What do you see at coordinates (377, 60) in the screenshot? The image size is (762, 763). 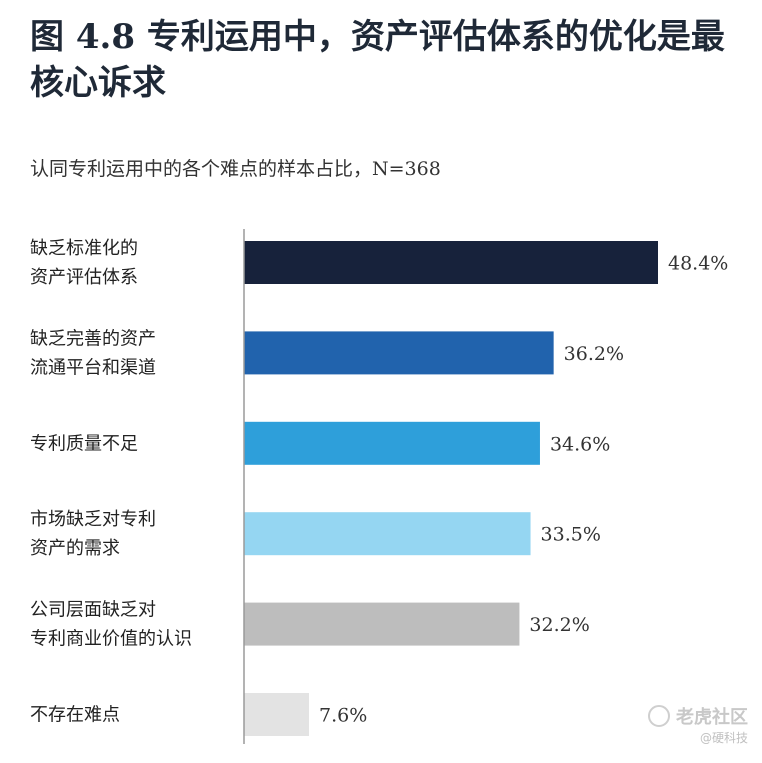 I see `chart-title: 图 4.8 专利运用中，资产评估体系的优化是最核心诉求` at bounding box center [377, 60].